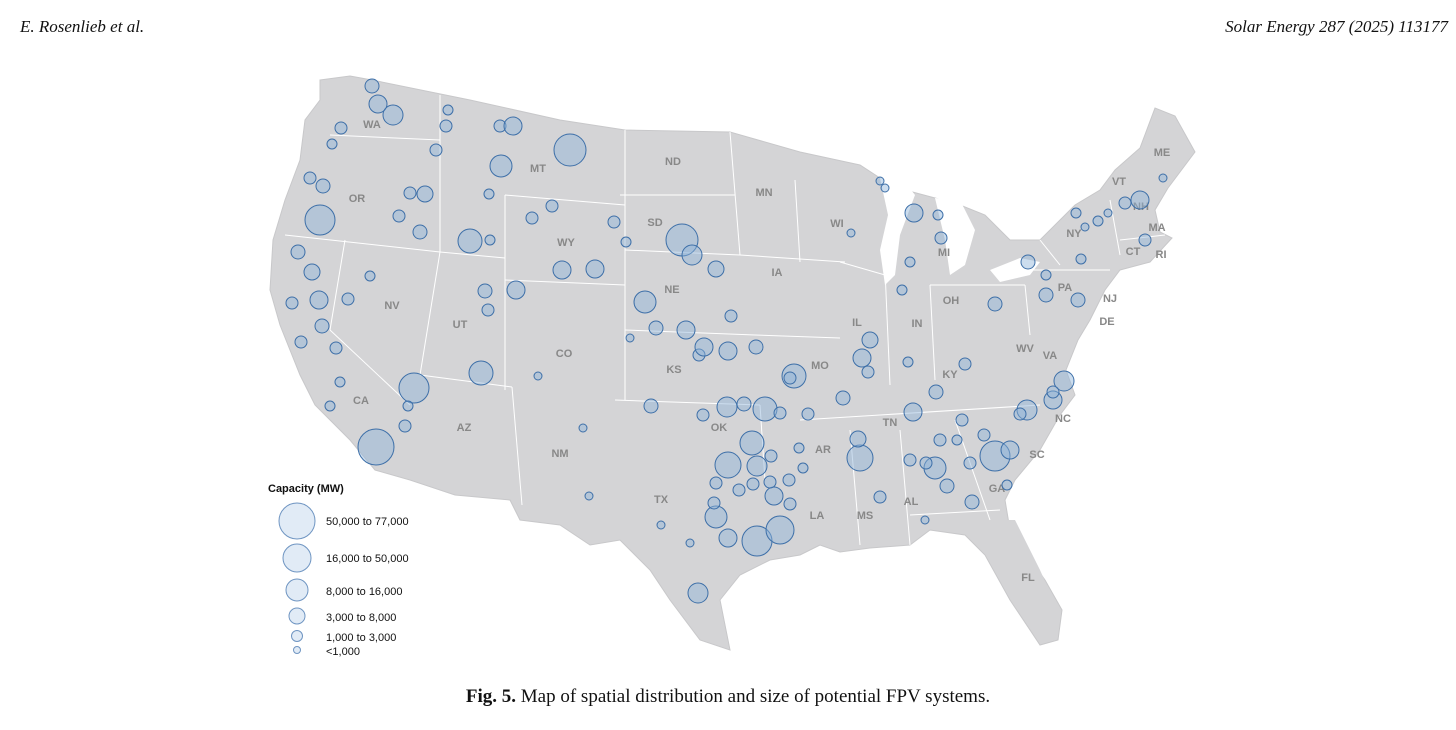 This screenshot has height=730, width=1456. Describe the element at coordinates (361, 618) in the screenshot. I see `legend-label-4: 3,000 to 8,000` at that location.